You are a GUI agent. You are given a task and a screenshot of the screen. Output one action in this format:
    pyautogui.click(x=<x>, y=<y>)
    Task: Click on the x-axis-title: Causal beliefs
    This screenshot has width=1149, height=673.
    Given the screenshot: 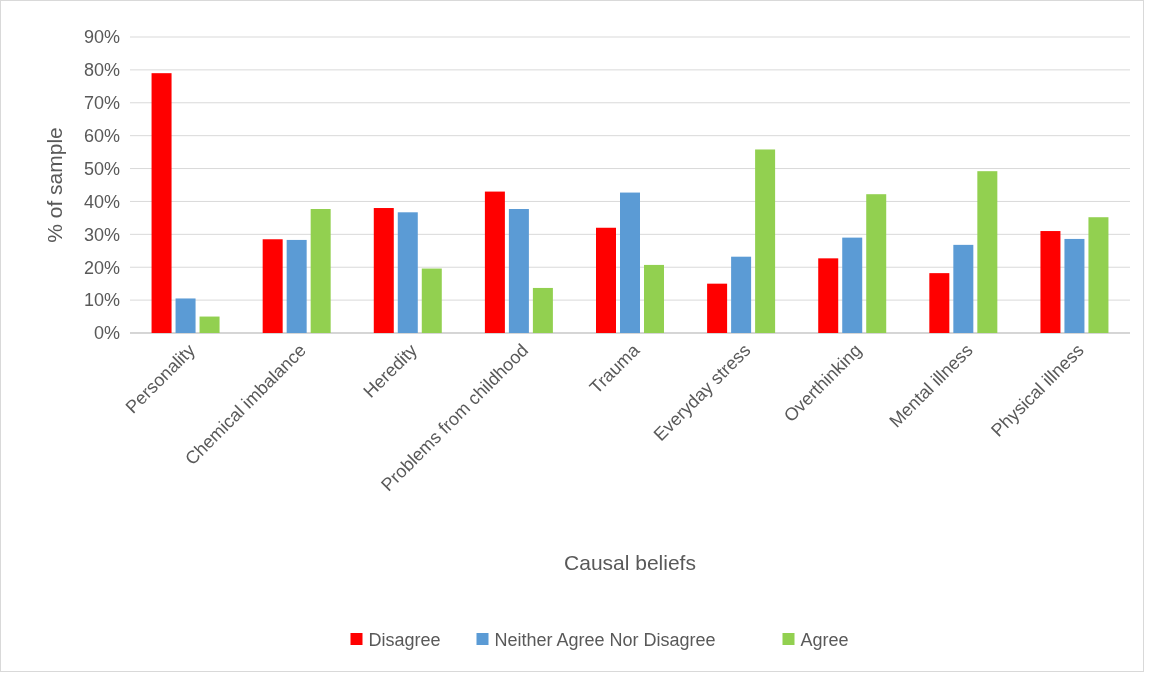 What is the action you would take?
    pyautogui.click(x=630, y=562)
    